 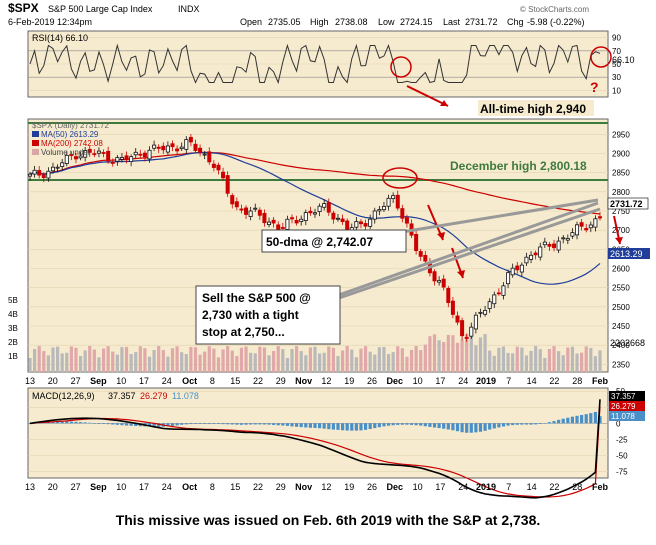 What do you see at coordinates (508, 381) in the screenshot?
I see `x-tick-label: 7` at bounding box center [508, 381].